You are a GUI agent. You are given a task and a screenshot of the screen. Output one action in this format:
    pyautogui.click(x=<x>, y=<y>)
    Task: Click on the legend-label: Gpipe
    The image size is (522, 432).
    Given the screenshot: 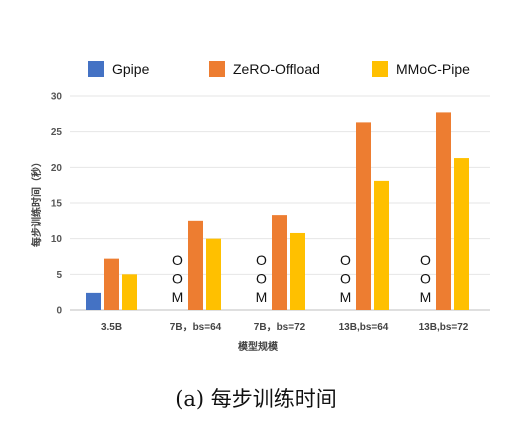 What is the action you would take?
    pyautogui.click(x=131, y=69)
    